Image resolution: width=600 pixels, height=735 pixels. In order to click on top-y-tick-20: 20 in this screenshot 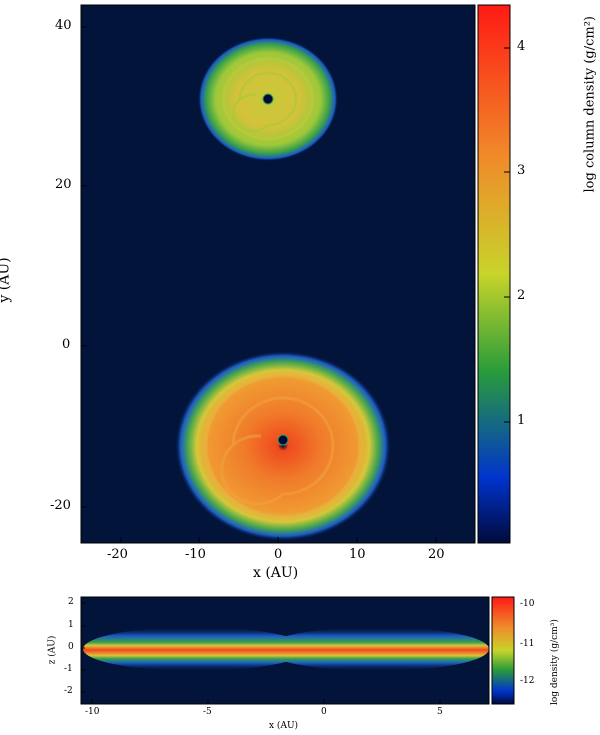, I will do `click(63, 184)`.